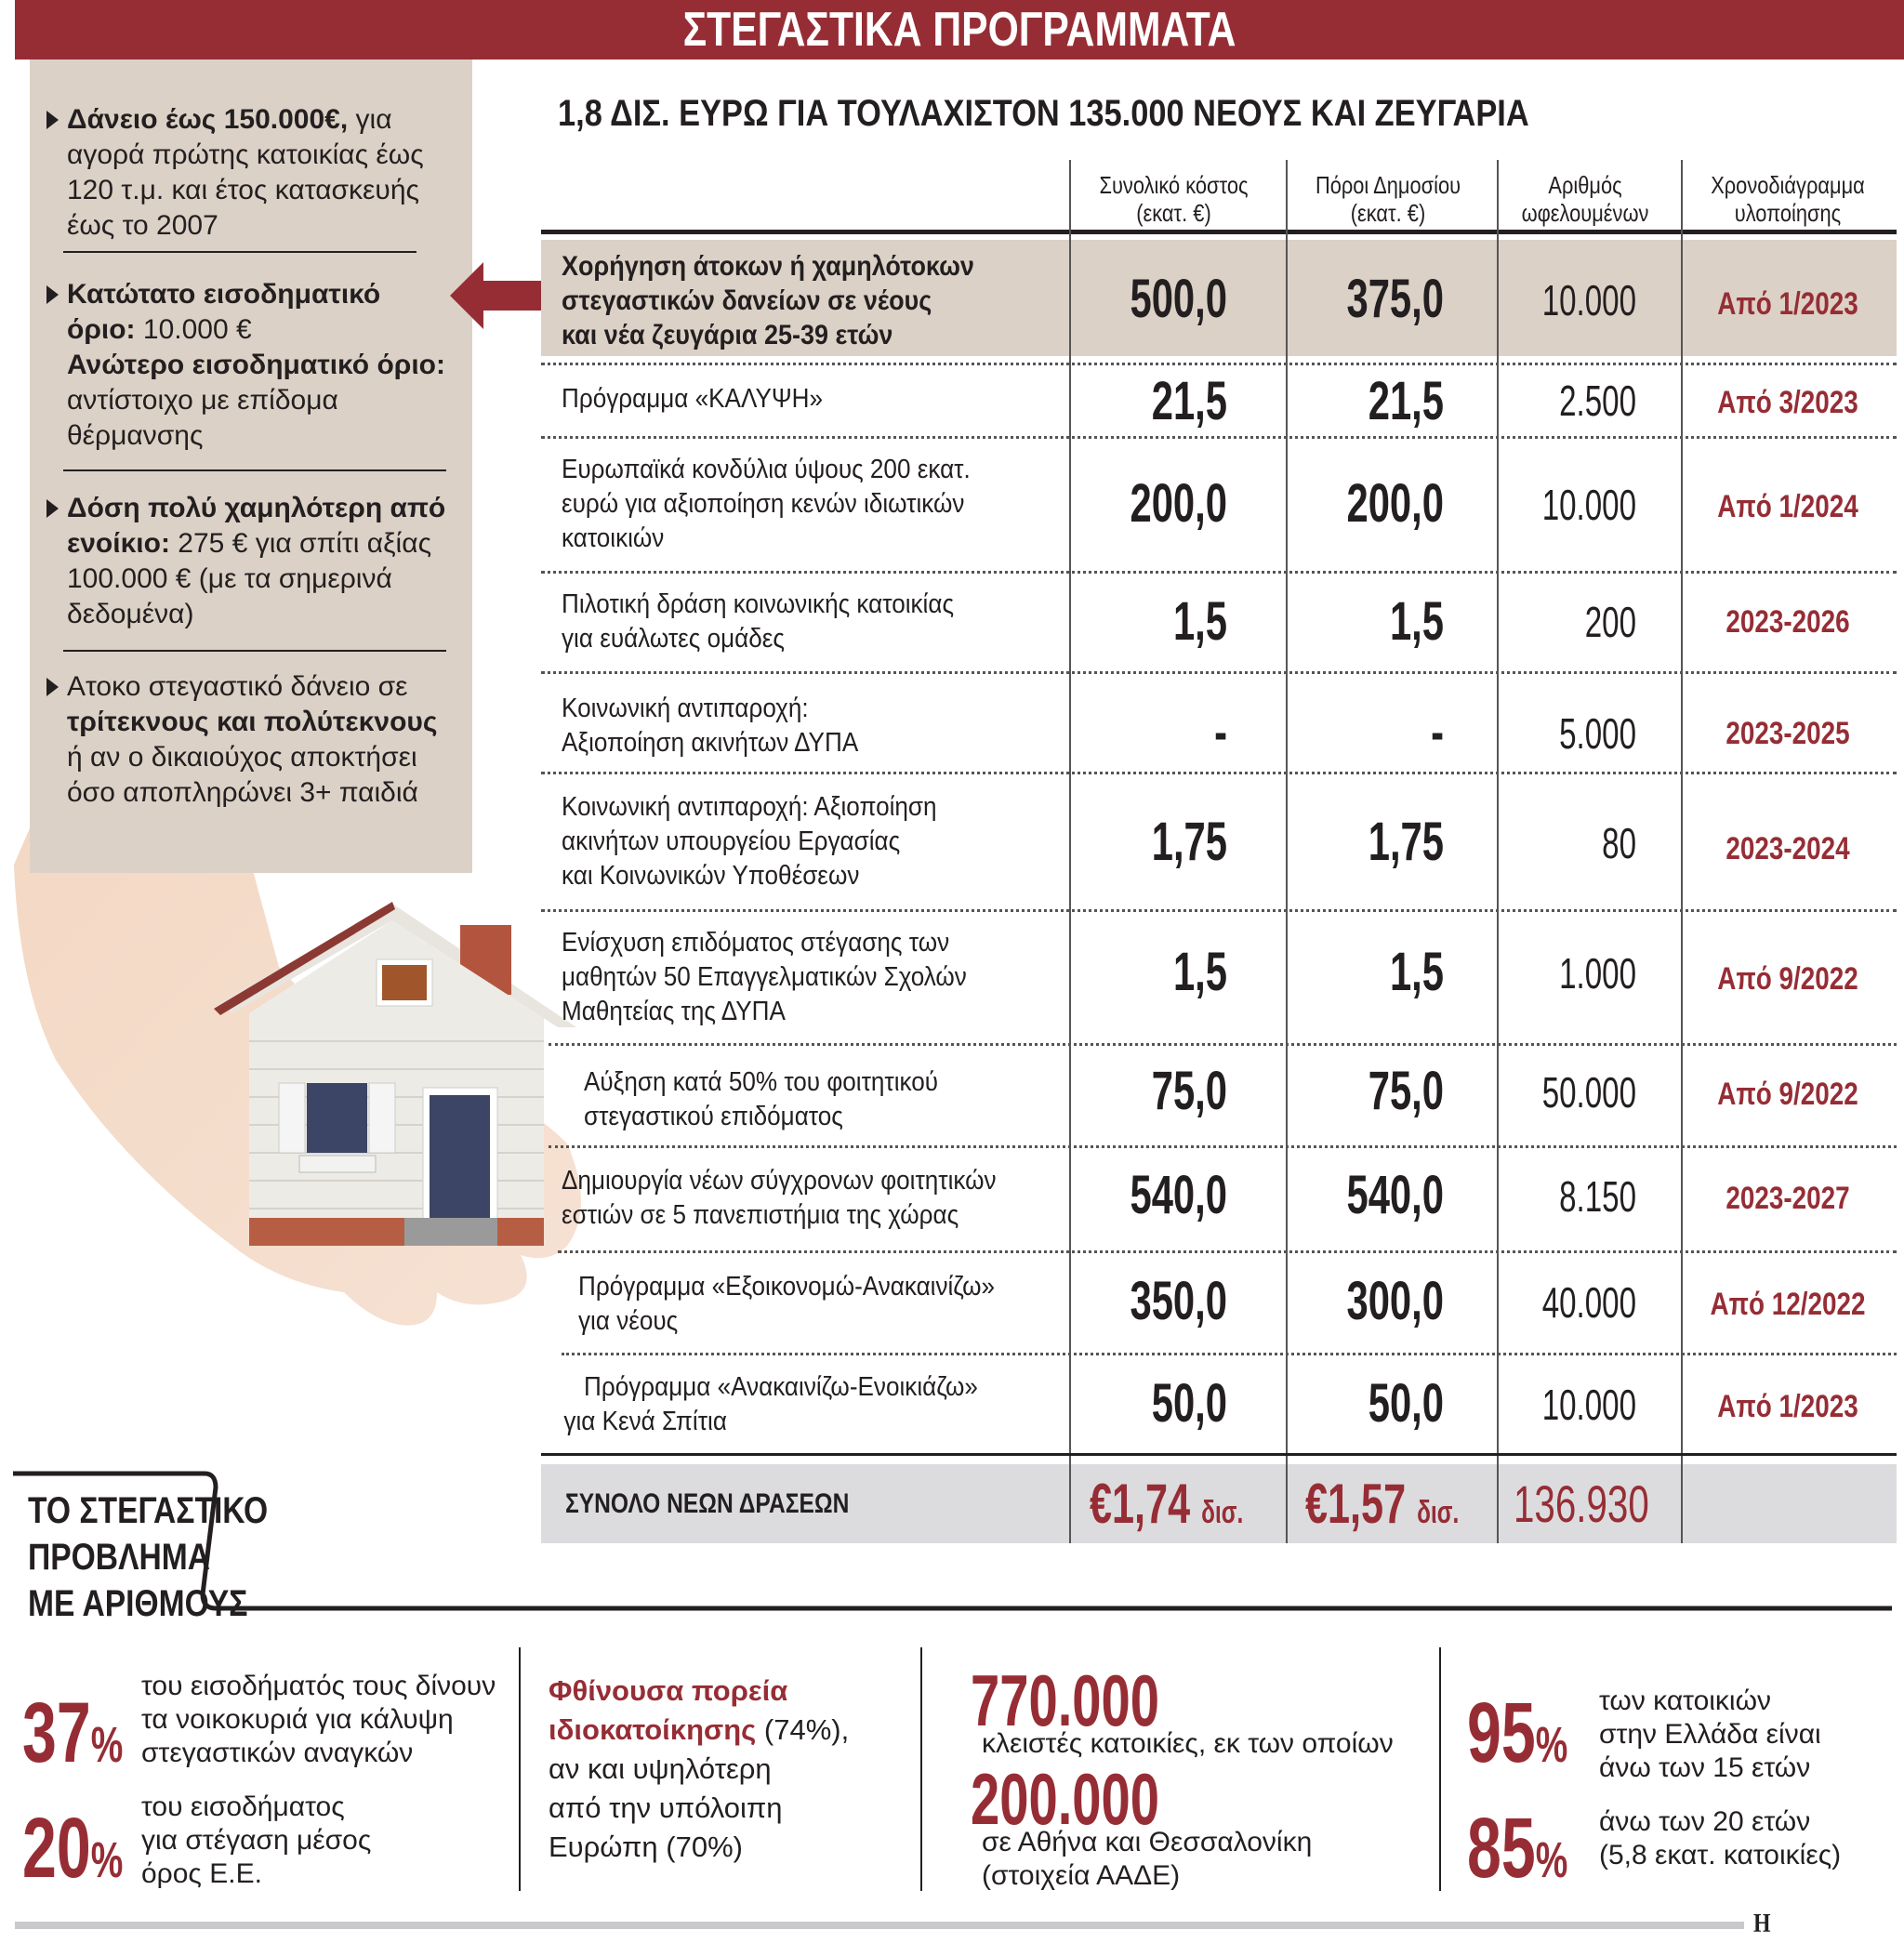 The height and width of the screenshot is (1943, 1904). Describe the element at coordinates (1065, 1700) in the screenshot. I see `stat-closed-homes: 770.000` at that location.